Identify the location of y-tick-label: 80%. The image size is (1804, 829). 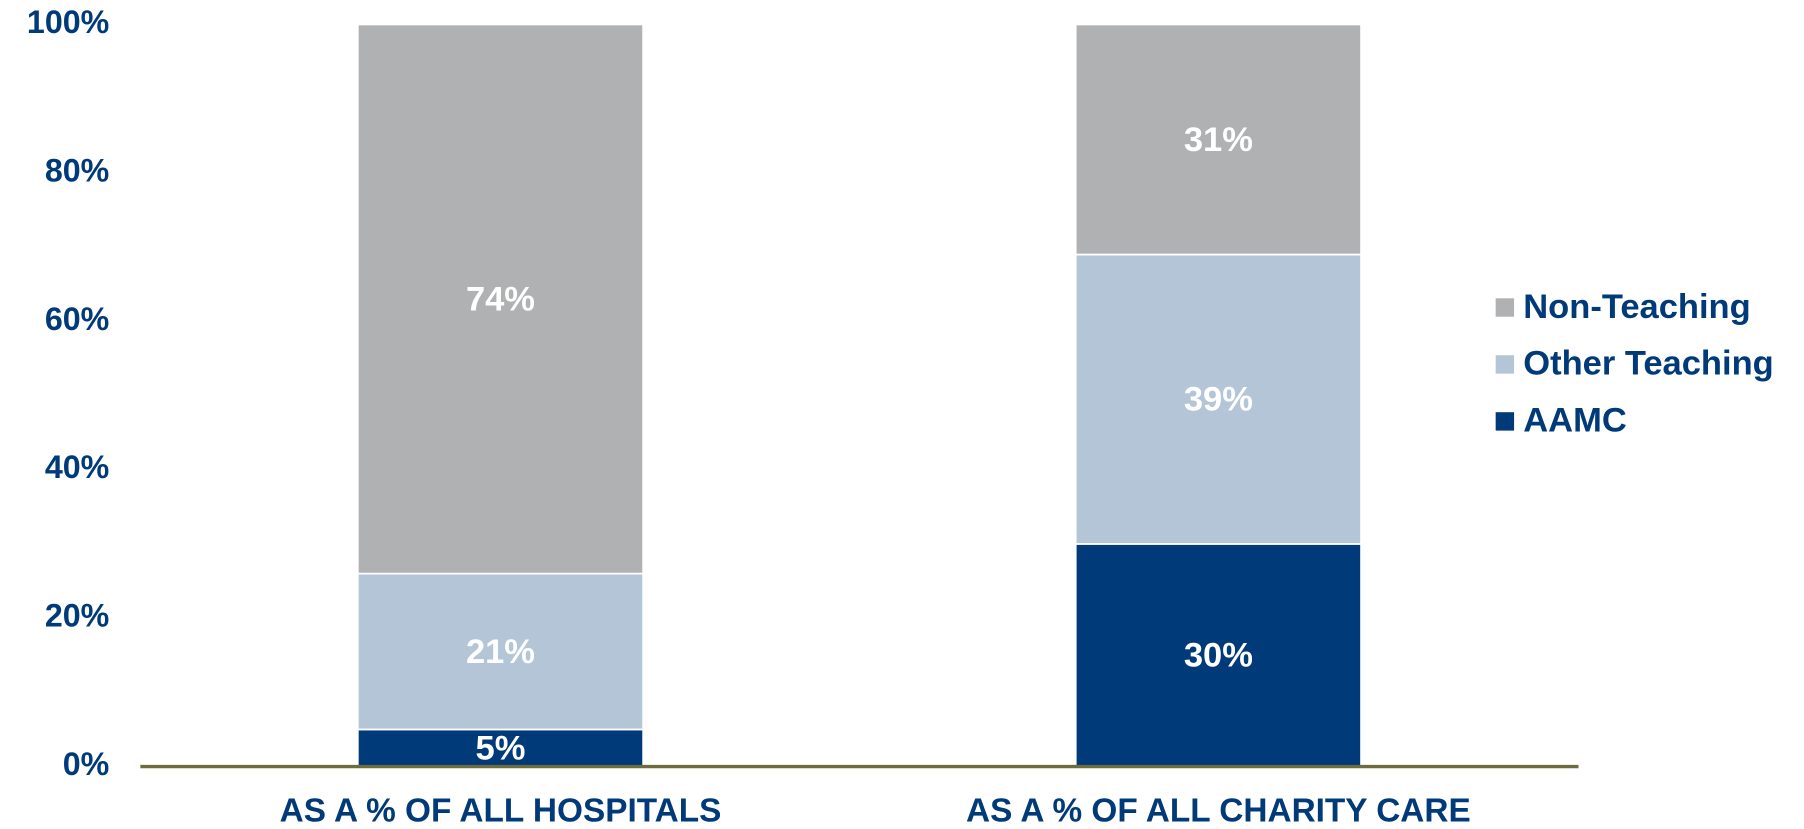
(77, 170).